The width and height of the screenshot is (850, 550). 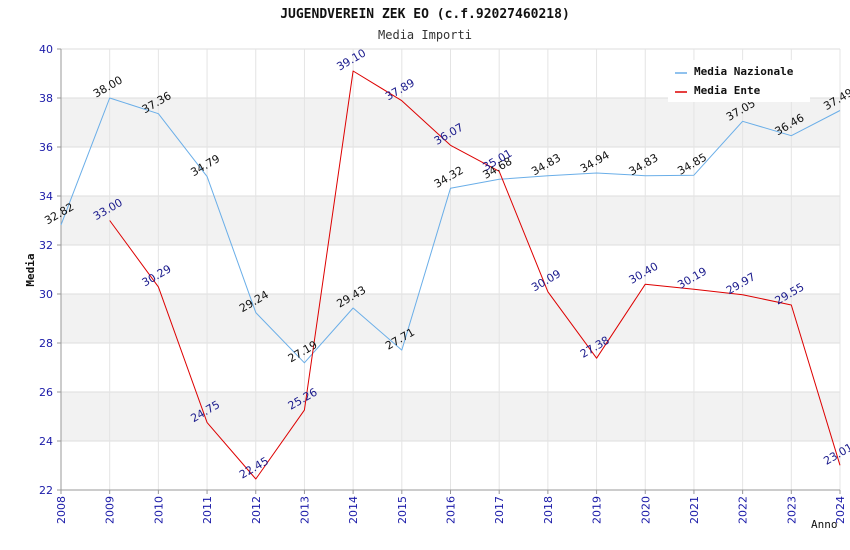 I want to click on x-tick-label: 2013, so click(x=304, y=510).